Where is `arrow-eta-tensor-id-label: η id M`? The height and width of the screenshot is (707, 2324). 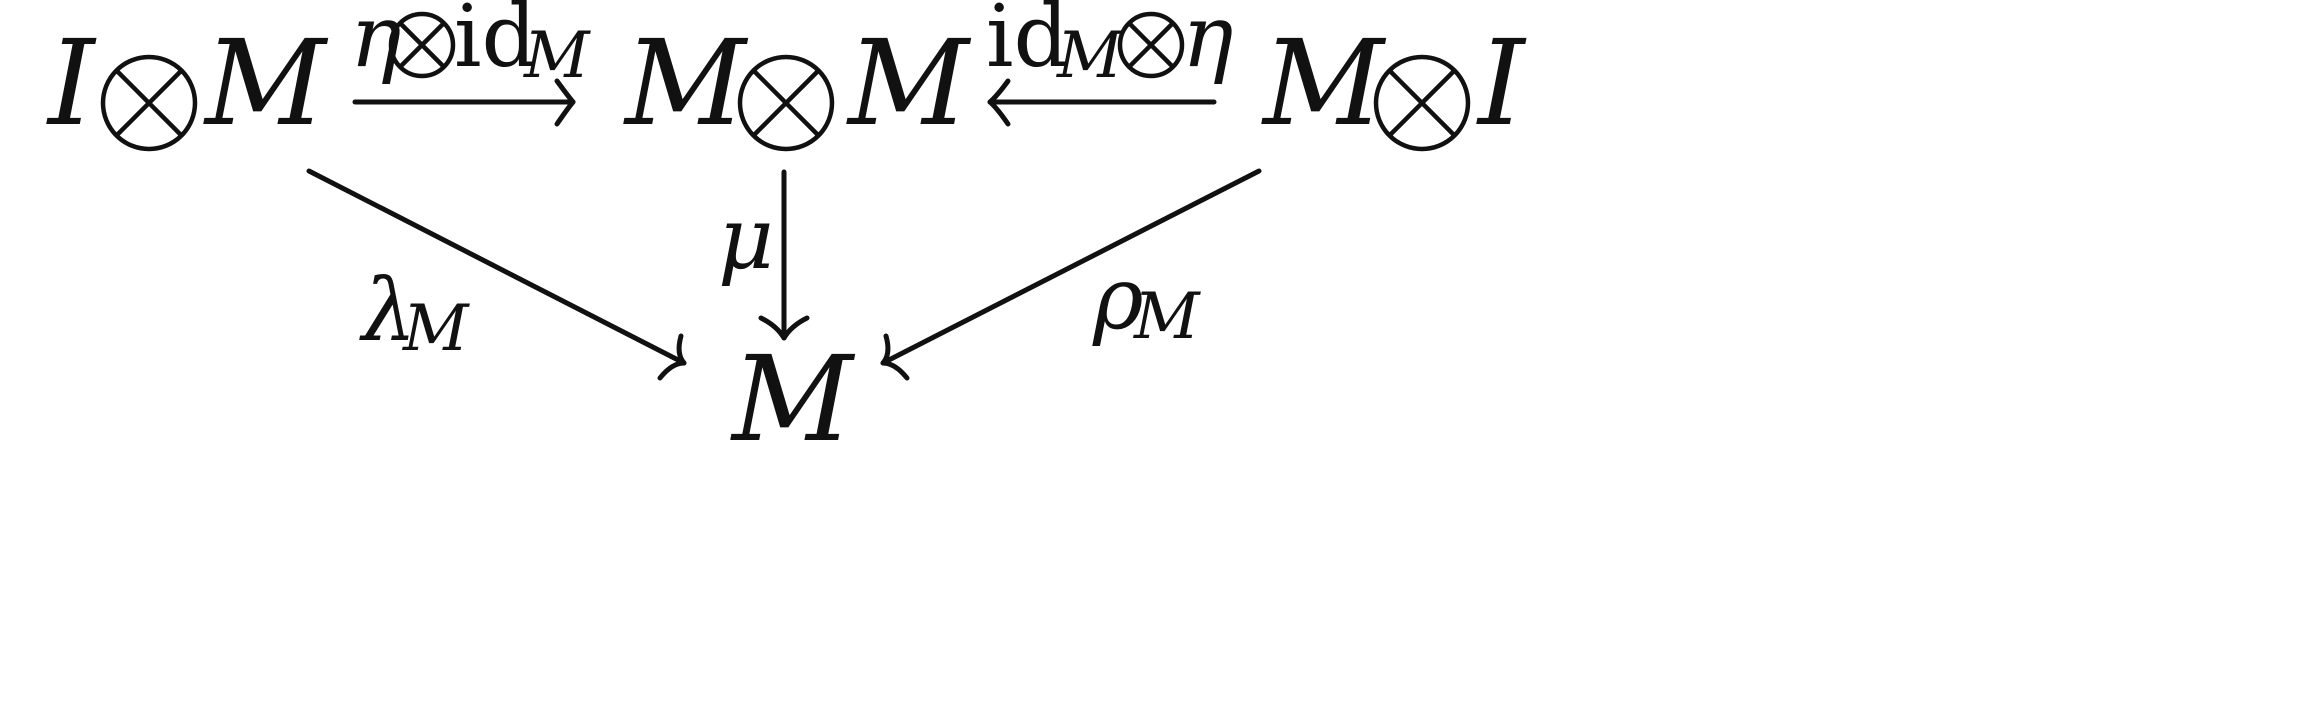
arrow-eta-tensor-id-label: η id M is located at coordinates (470, 46).